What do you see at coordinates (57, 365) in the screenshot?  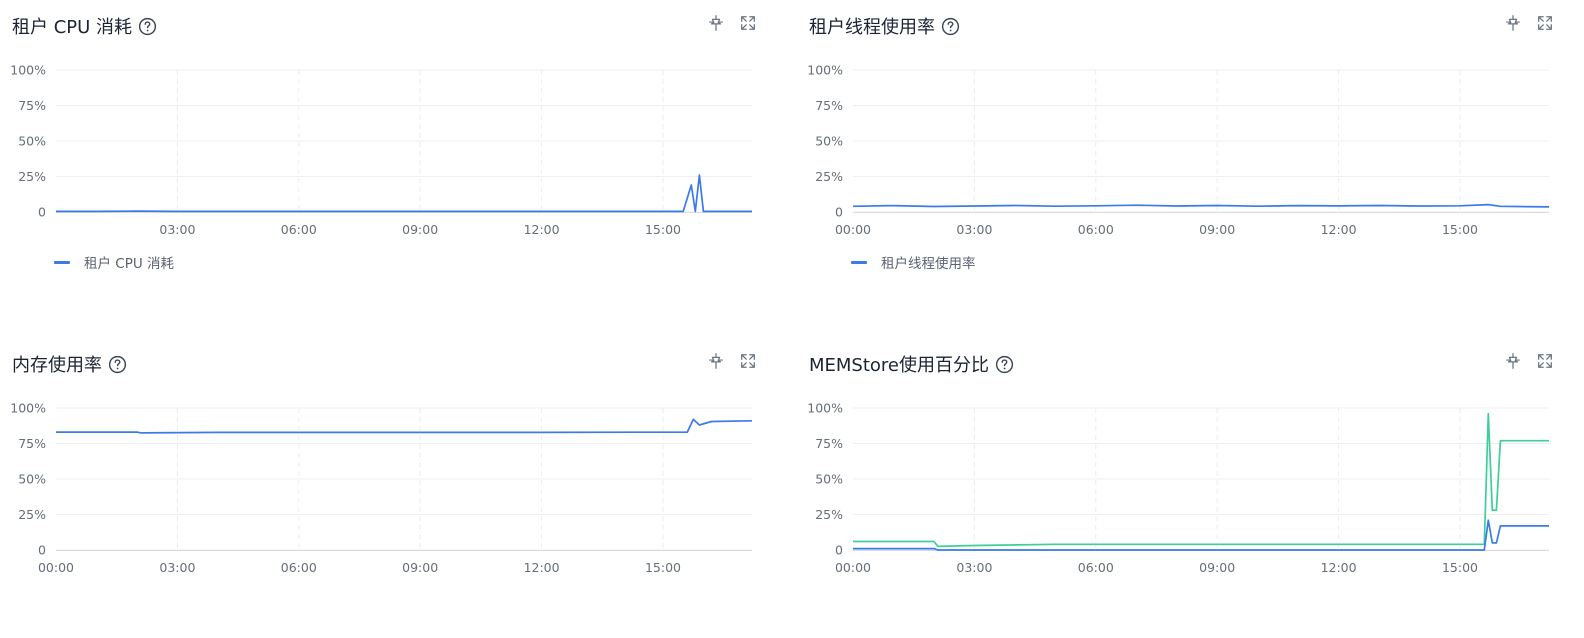 I see `panel-title: 内存使用率` at bounding box center [57, 365].